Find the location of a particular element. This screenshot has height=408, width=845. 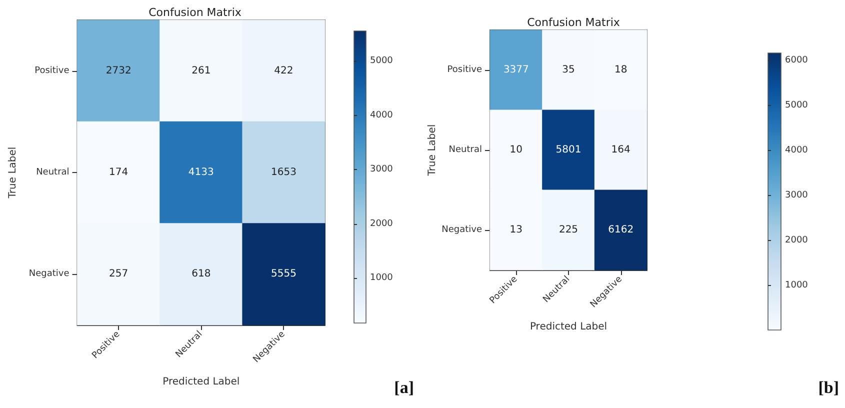

data-label: 13 is located at coordinates (516, 230).